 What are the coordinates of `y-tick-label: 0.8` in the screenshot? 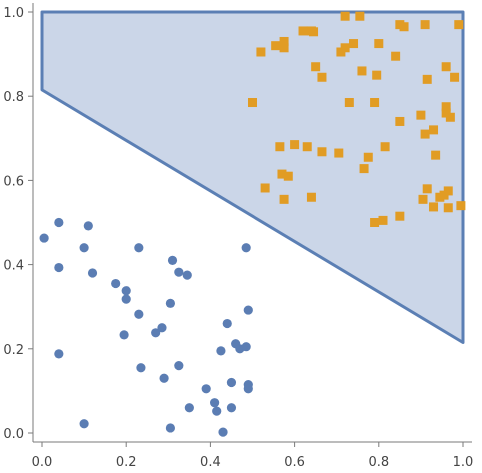 It's located at (13, 97).